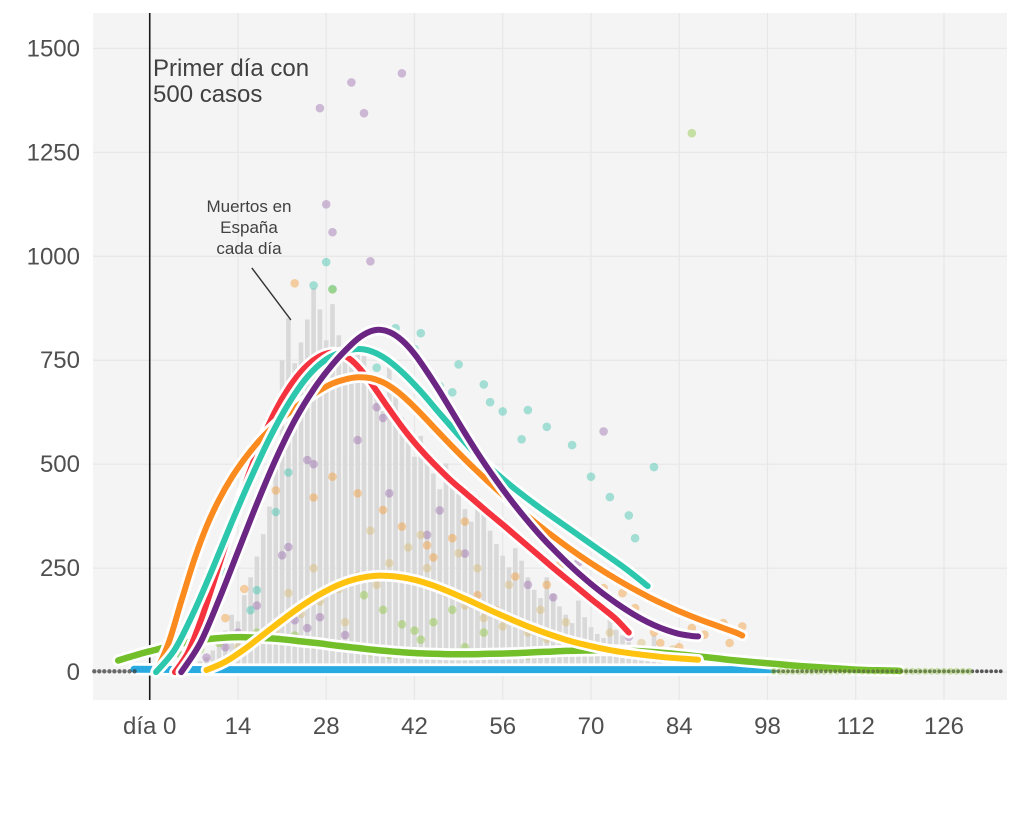  Describe the element at coordinates (767, 726) in the screenshot. I see `x-tick-label: 98` at that location.